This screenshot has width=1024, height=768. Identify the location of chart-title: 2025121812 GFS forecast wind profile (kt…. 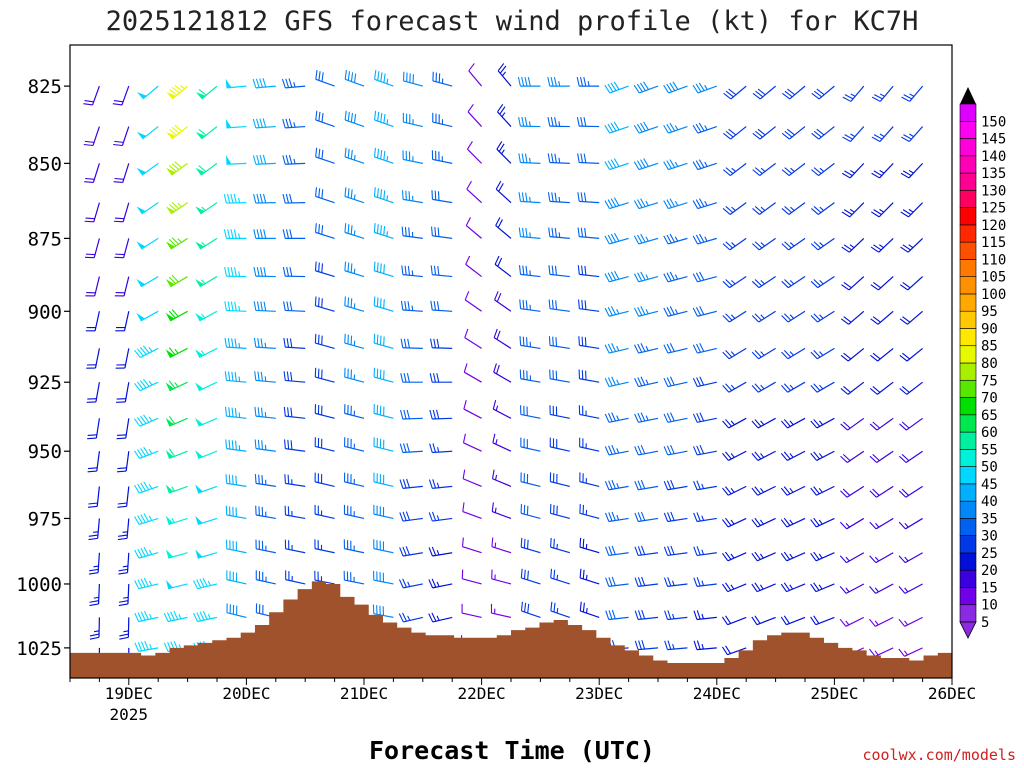
(512, 21).